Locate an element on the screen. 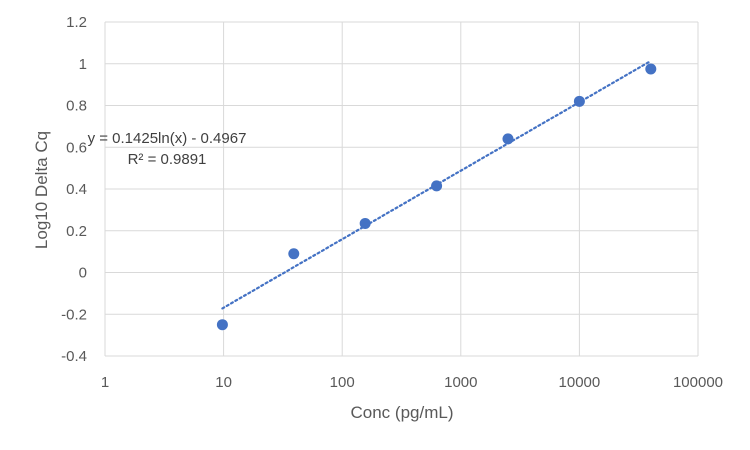  y-tick-label: 0.6 is located at coordinates (76, 147).